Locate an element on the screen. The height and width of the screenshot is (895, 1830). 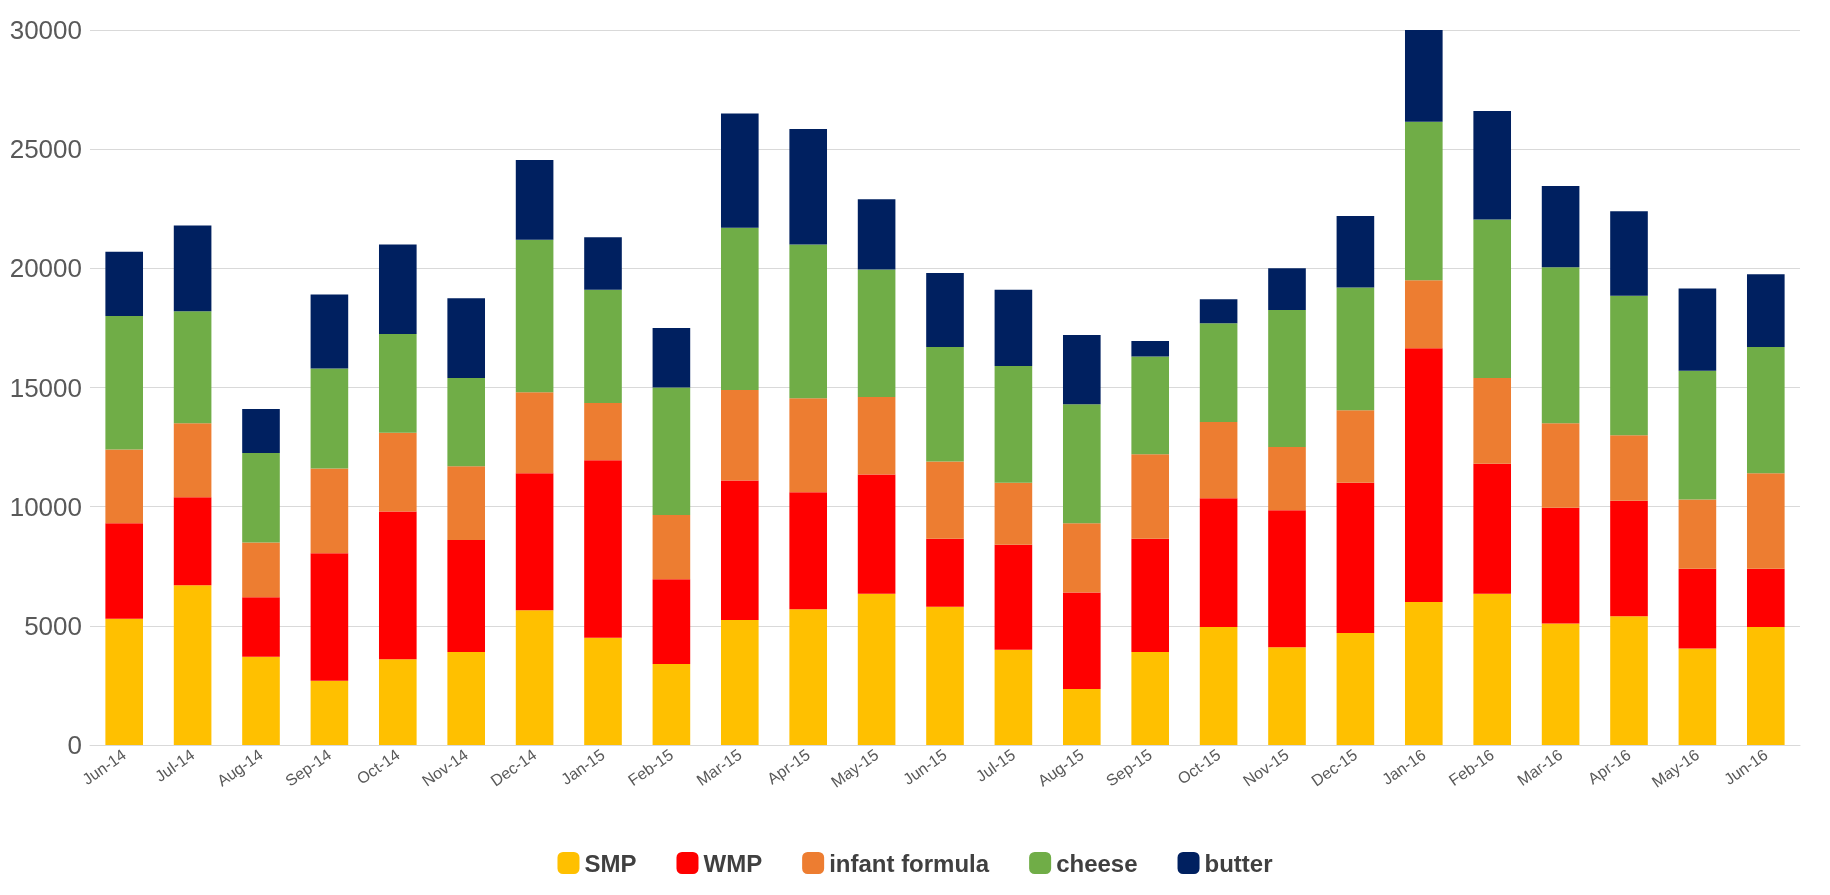
legend-label: WMP is located at coordinates (733, 863).